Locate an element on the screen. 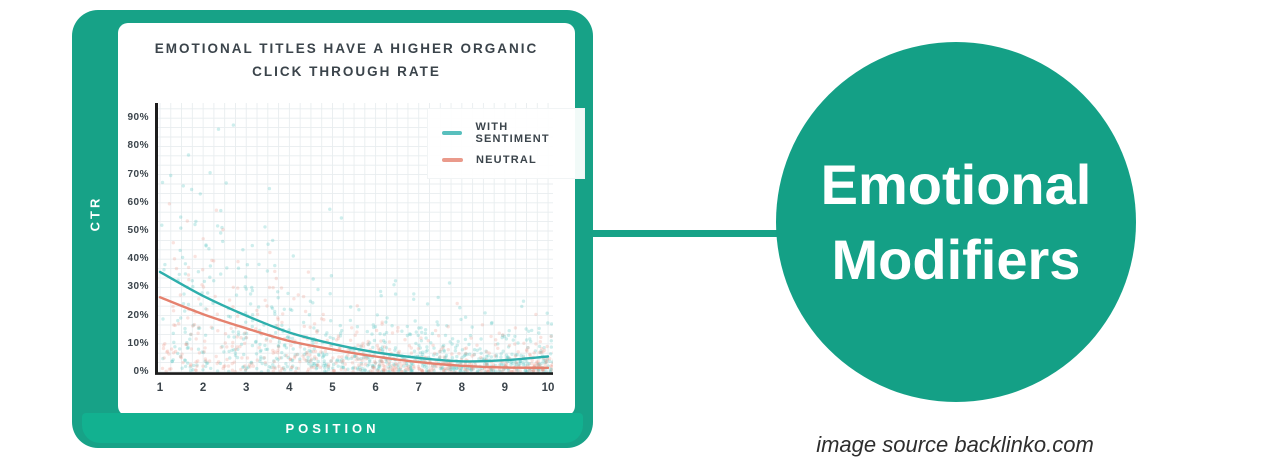 This screenshot has width=1270, height=470. x-axis-title-band: POSITION is located at coordinates (332, 428).